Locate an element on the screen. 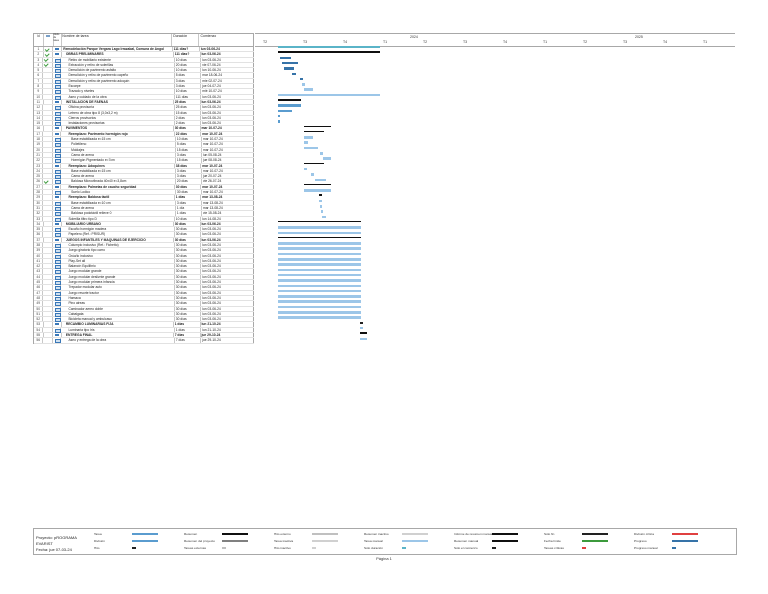 Image resolution: width=768 pixels, height=594 pixels. table-row: 40 Grúa/io inclusivo 30 días lun 03-06-24 is located at coordinates (144, 256).